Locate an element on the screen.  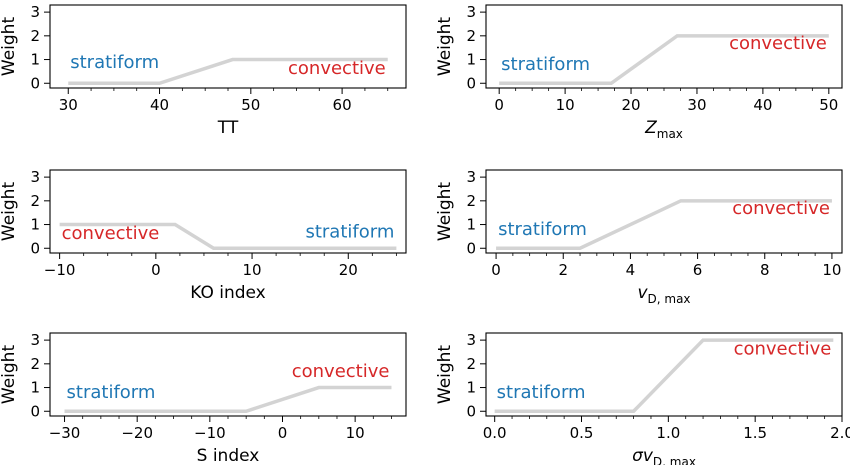
x-tick-label: −20 is located at coordinates (137, 433).